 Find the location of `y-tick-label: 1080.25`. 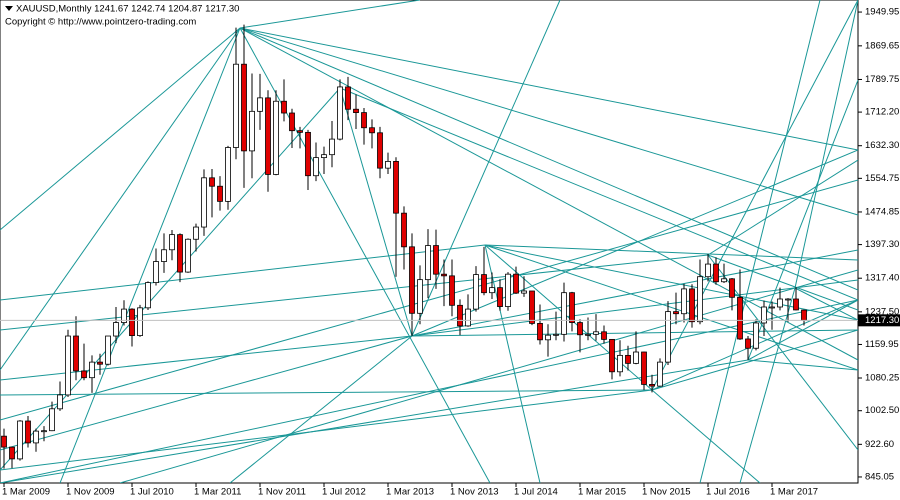

y-tick-label: 1080.25 is located at coordinates (882, 378).